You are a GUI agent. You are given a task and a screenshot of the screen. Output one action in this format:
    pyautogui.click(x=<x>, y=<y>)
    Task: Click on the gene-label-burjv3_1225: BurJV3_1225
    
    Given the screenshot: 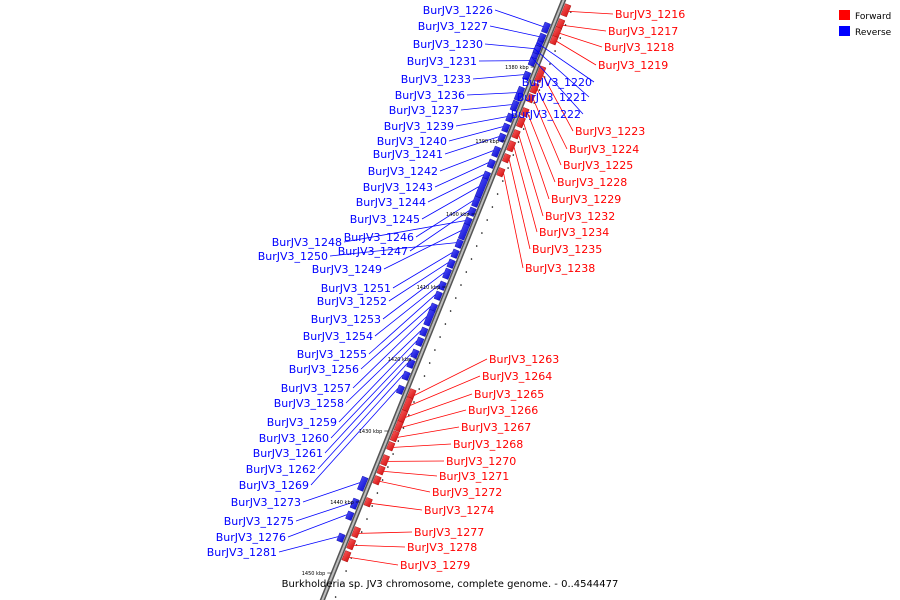 What is the action you would take?
    pyautogui.click(x=598, y=165)
    